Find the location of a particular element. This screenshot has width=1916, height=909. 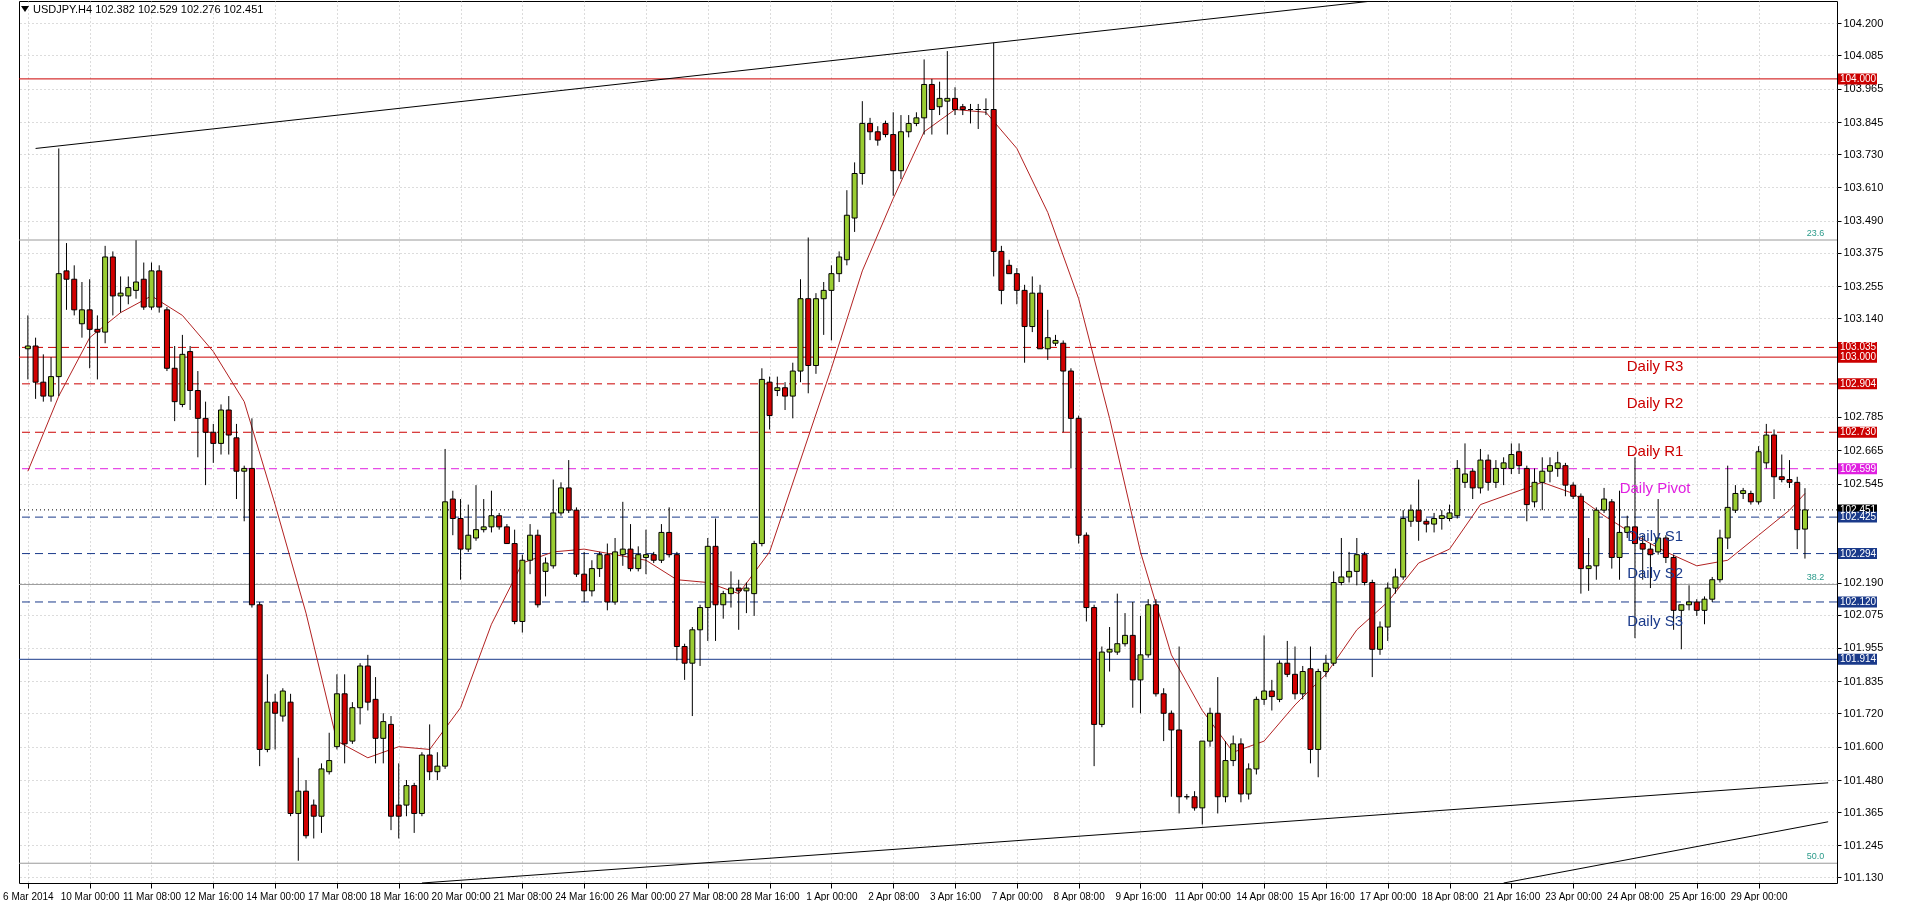

y-tick-label: 104.200 is located at coordinates (1863, 22).